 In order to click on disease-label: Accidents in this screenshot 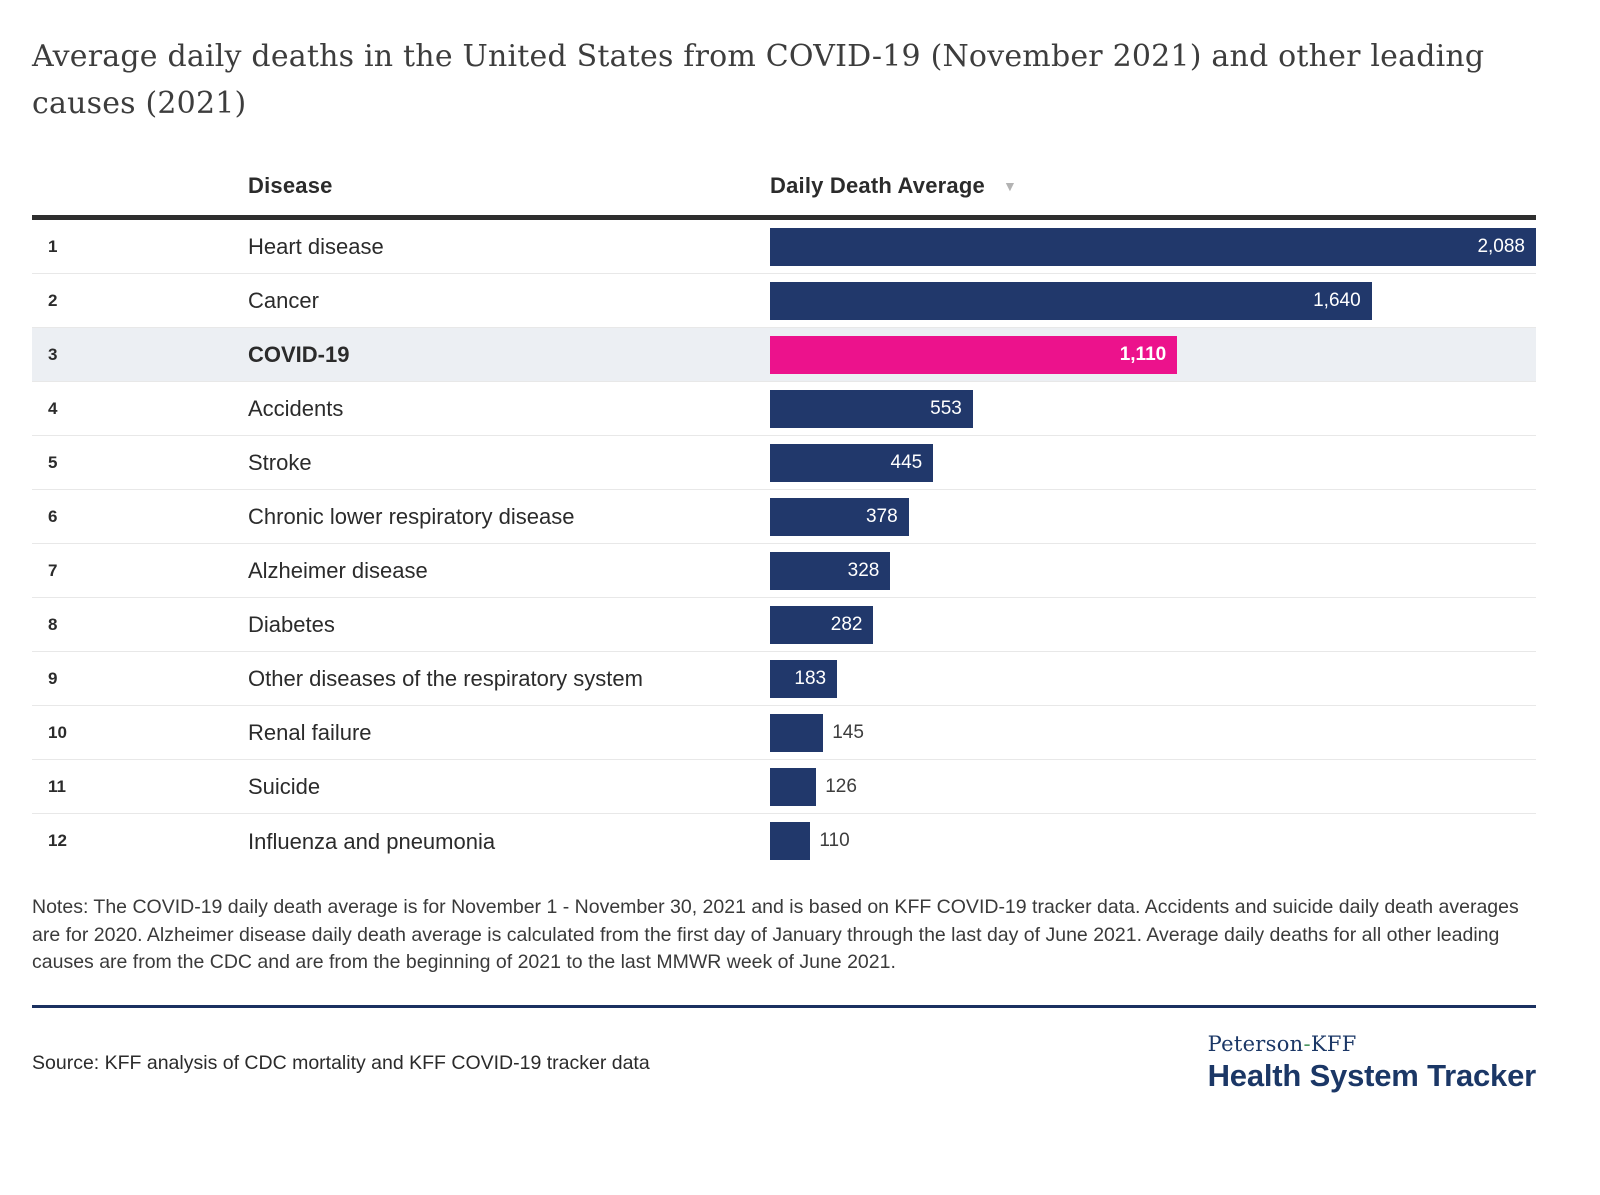, I will do `click(296, 408)`.